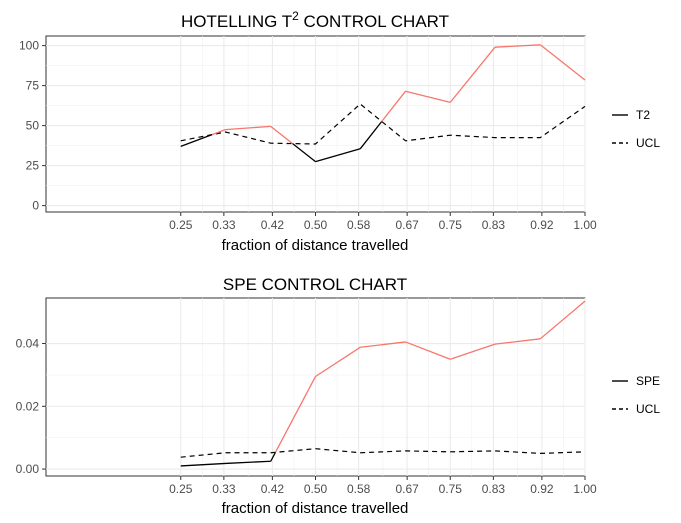 This screenshot has width=681, height=523. Describe the element at coordinates (542, 225) in the screenshot. I see `hotelling-x-tick-label: 0.92` at that location.